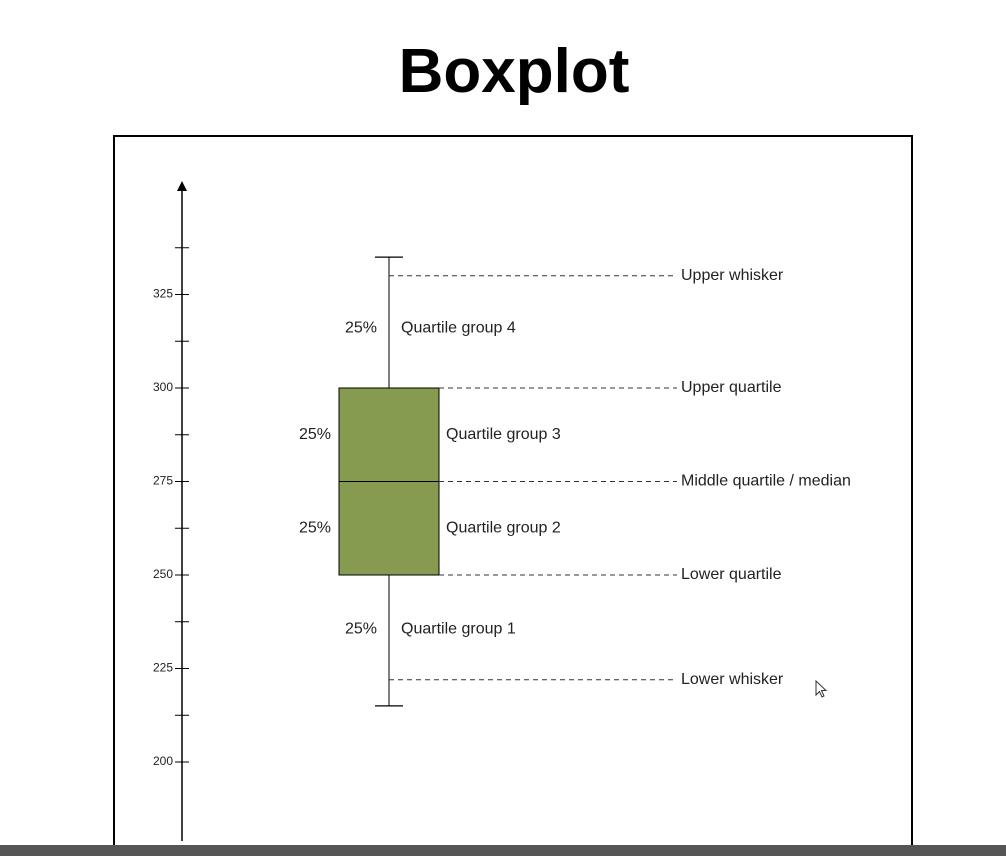 This screenshot has height=856, width=1006. Describe the element at coordinates (458, 628) in the screenshot. I see `quartile-group-label: Quartile group 1` at that location.